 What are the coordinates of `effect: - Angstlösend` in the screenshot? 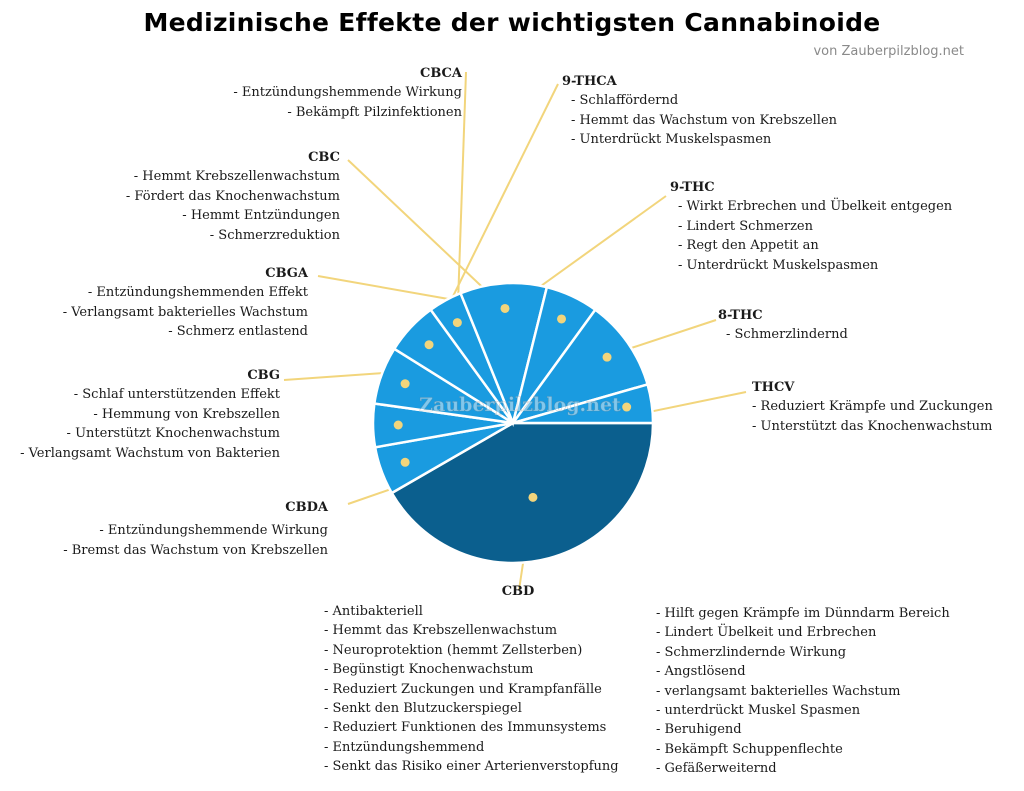 It's located at (701, 672).